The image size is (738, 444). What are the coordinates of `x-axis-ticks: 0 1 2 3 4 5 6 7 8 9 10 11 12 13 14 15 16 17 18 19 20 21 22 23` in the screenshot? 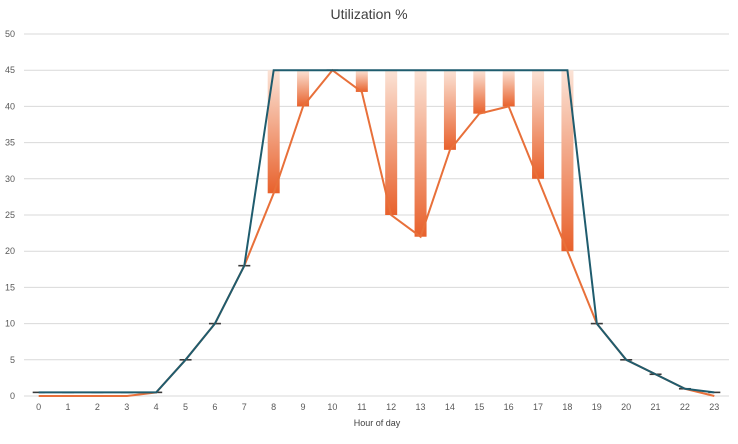 It's located at (377, 407).